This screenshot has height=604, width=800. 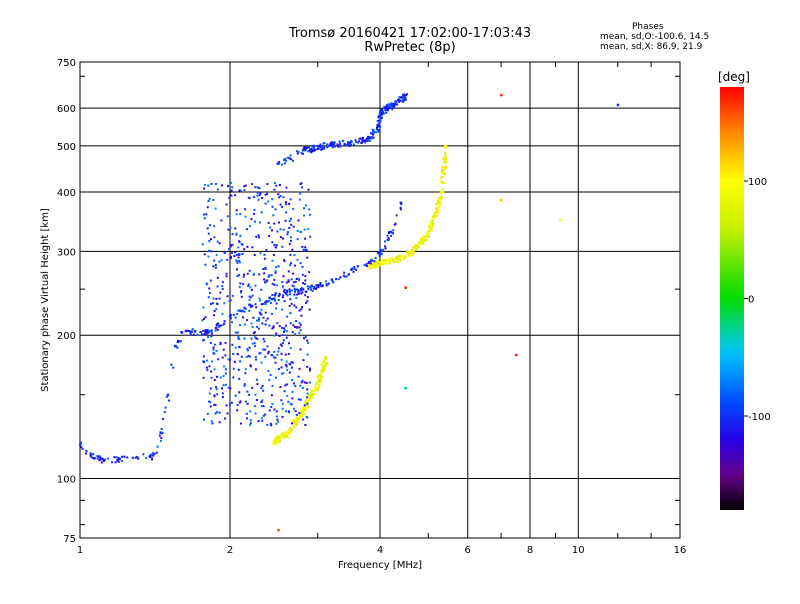 I want to click on colorbar-label: [deg], so click(x=734, y=77).